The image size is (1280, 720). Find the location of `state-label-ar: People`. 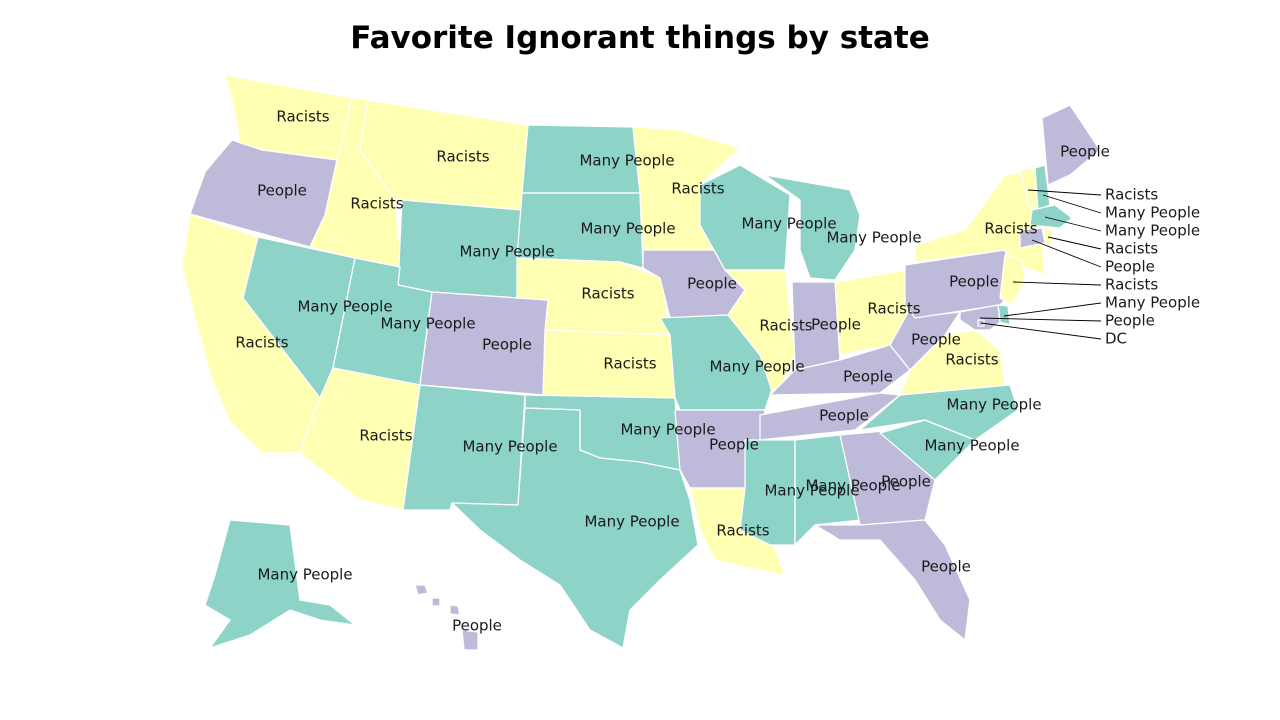

state-label-ar: People is located at coordinates (734, 445).